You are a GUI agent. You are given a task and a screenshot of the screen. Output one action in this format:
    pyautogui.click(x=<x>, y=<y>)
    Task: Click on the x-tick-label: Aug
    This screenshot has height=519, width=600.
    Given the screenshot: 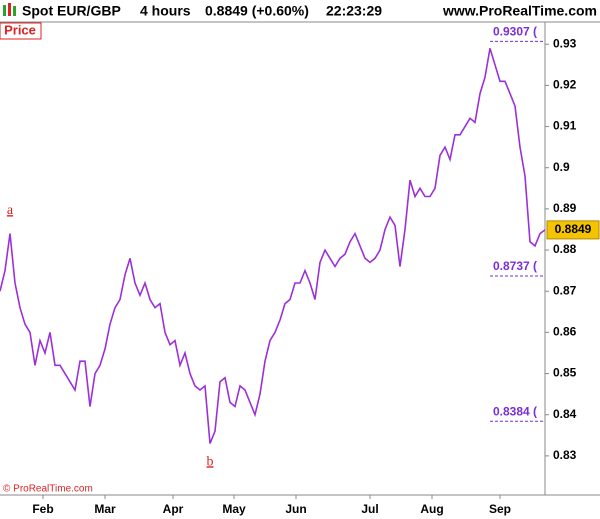 What is the action you would take?
    pyautogui.click(x=431, y=509)
    